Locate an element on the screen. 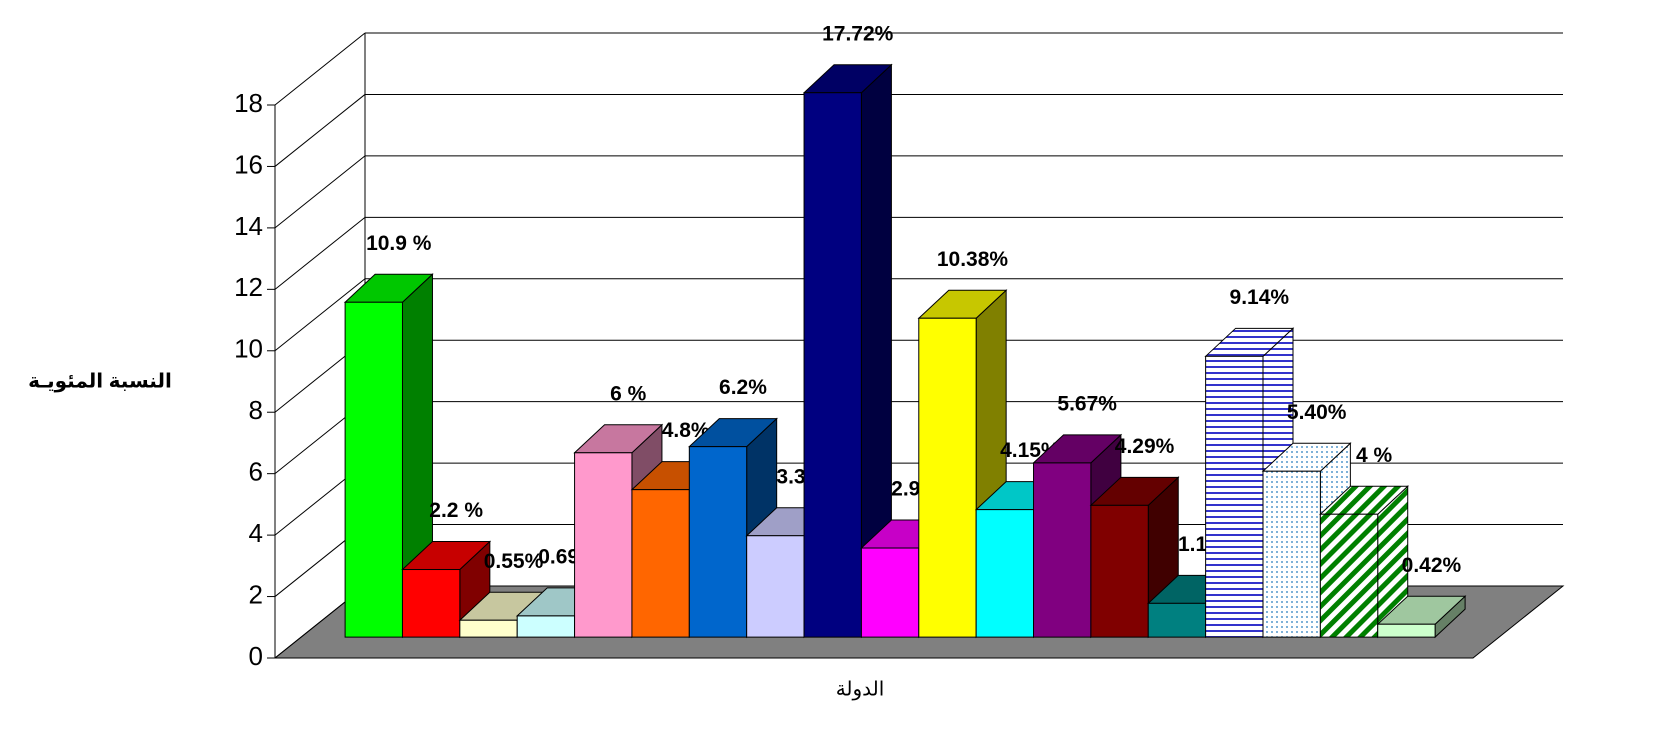  value-label: 10.38% is located at coordinates (973, 259).